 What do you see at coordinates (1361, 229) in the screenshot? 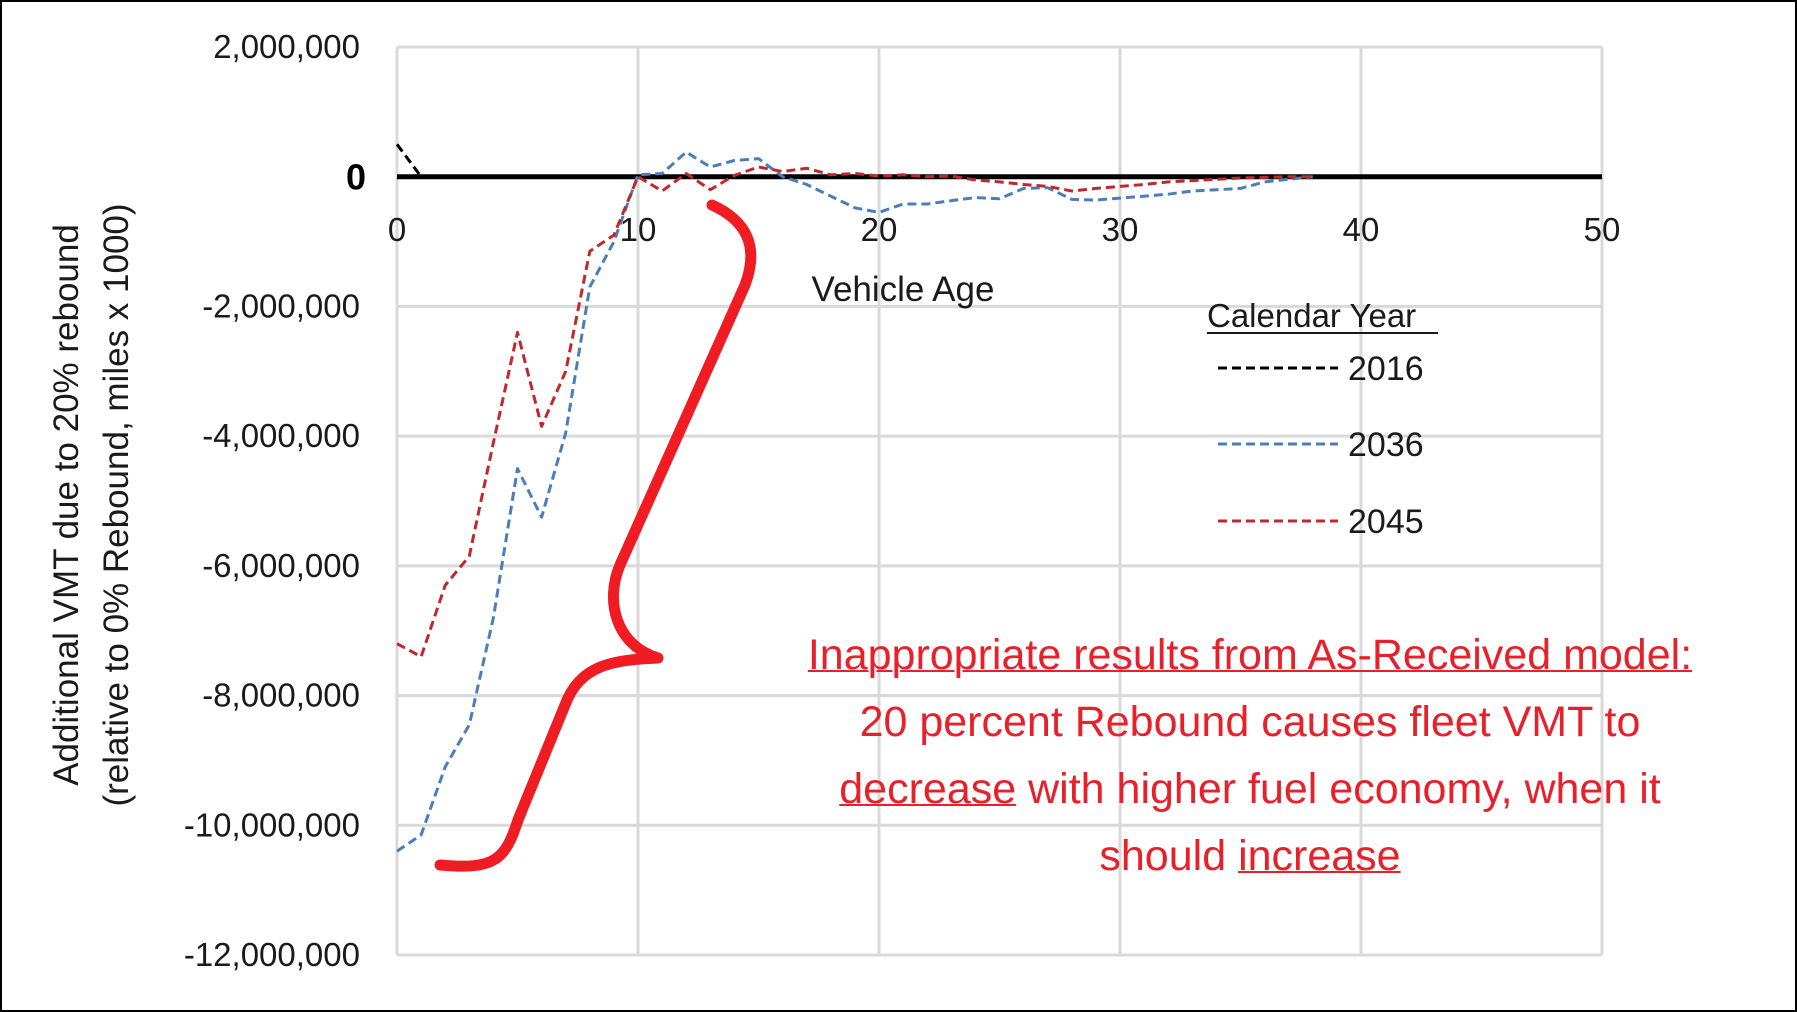
I see `x-tick-label: 40` at bounding box center [1361, 229].